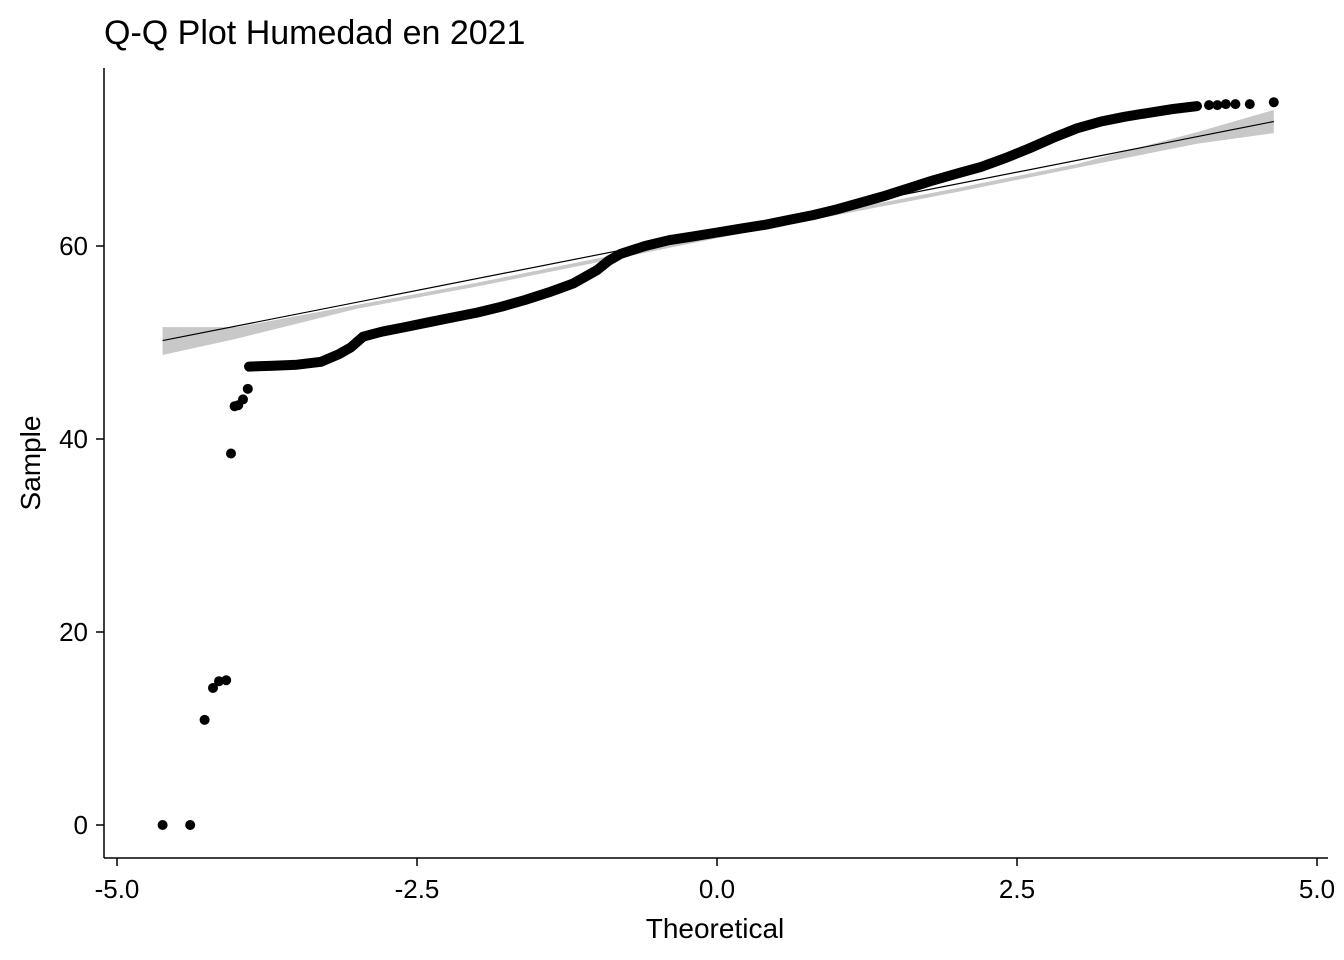  I want to click on x-axis-ticks: -5.0 -2.5 0.0 2.5 5.0, so click(715, 881).